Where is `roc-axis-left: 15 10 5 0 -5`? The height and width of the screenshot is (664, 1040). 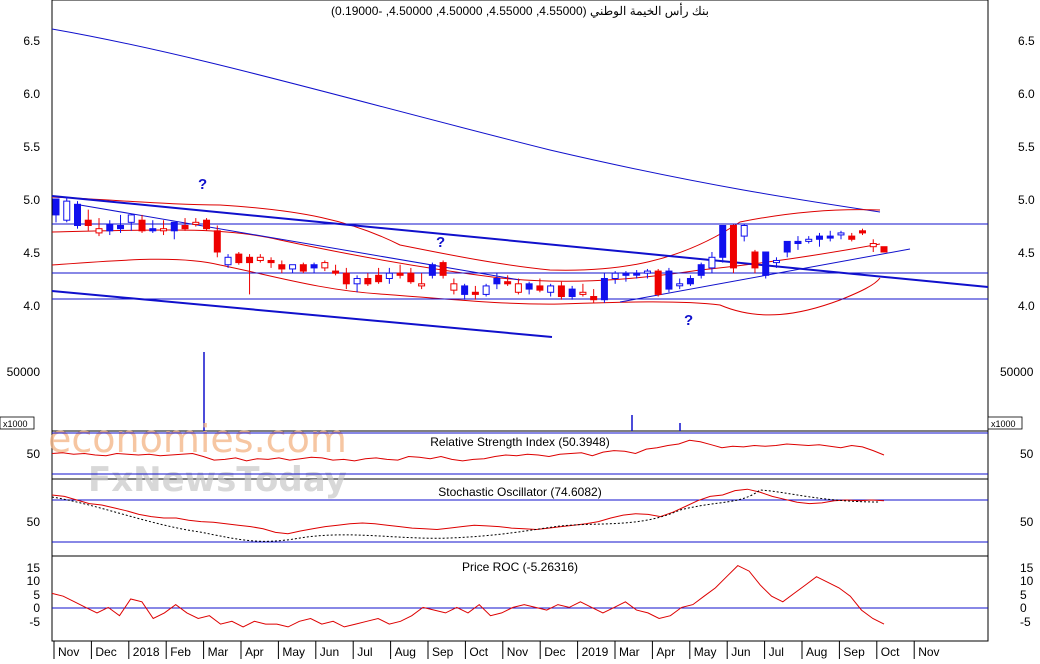 roc-axis-left: 15 10 5 0 -5 is located at coordinates (34, 595).